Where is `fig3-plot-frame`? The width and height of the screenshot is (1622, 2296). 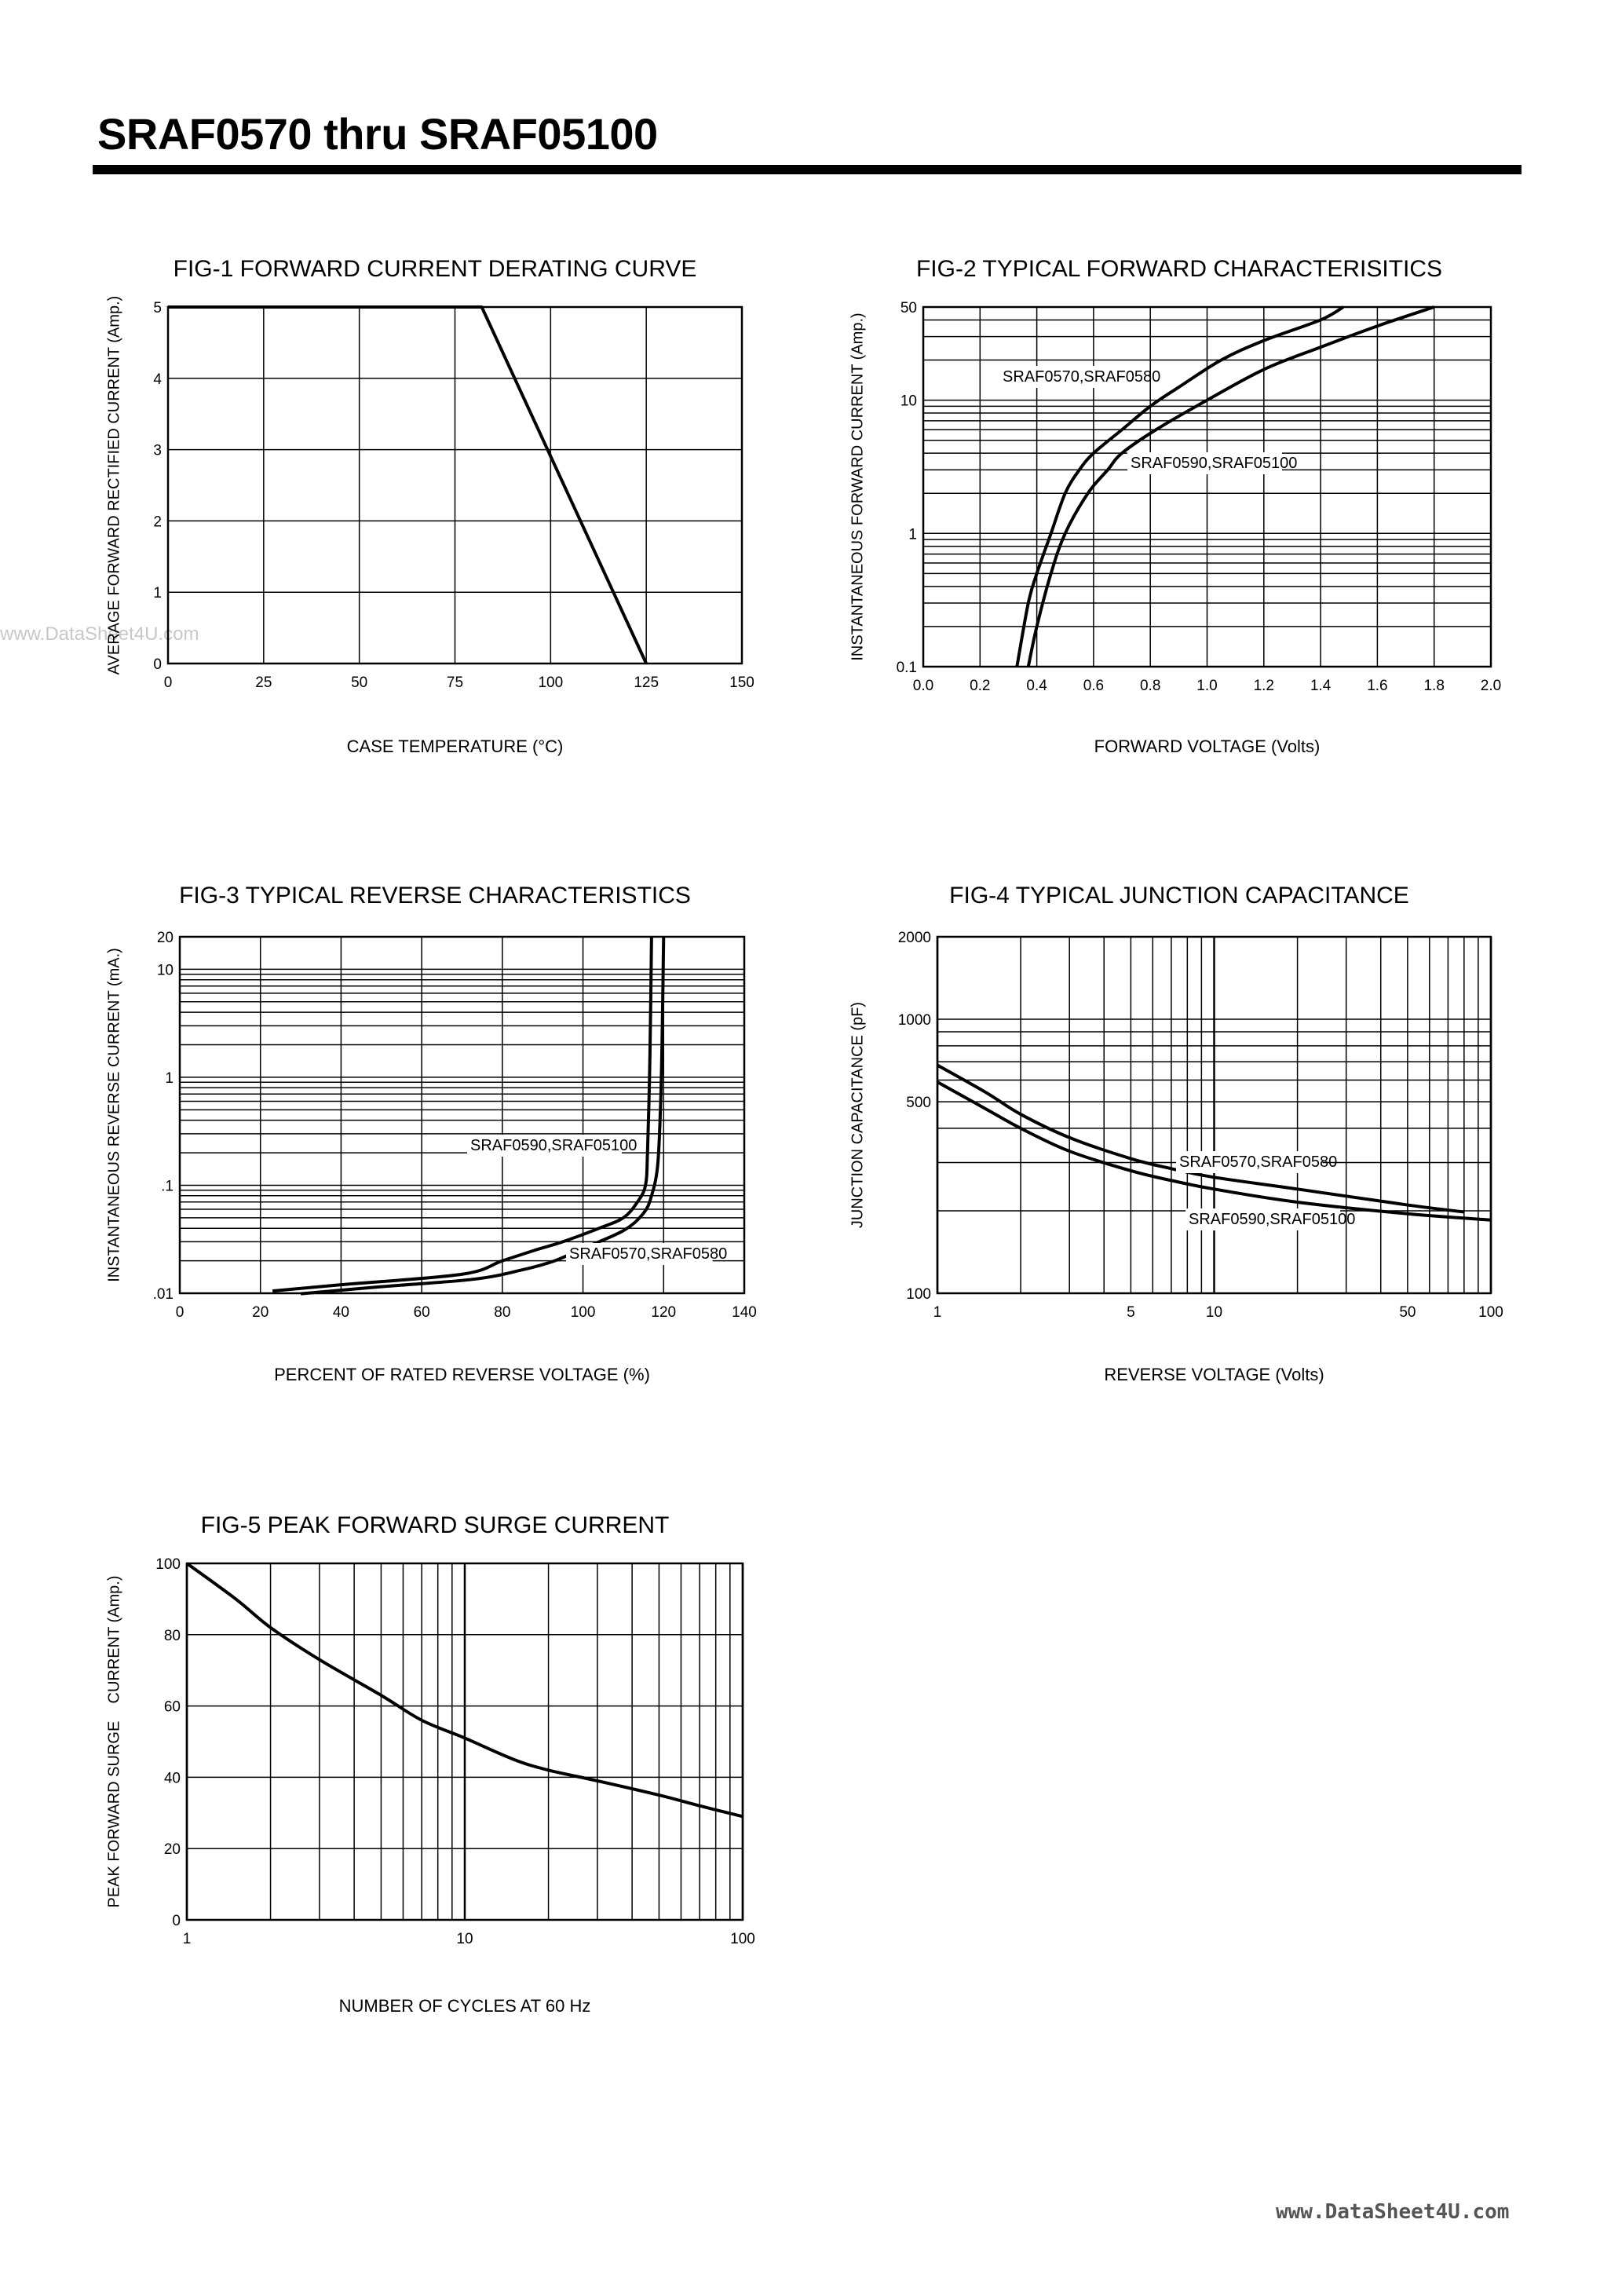
fig3-plot-frame is located at coordinates (462, 1115).